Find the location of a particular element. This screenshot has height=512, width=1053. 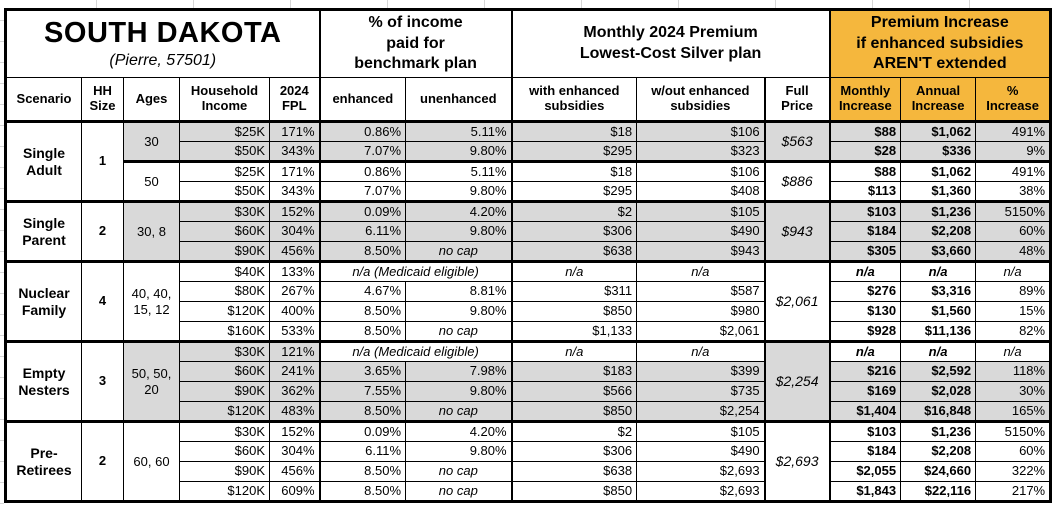

col-header-ages: Ages is located at coordinates (151, 100).